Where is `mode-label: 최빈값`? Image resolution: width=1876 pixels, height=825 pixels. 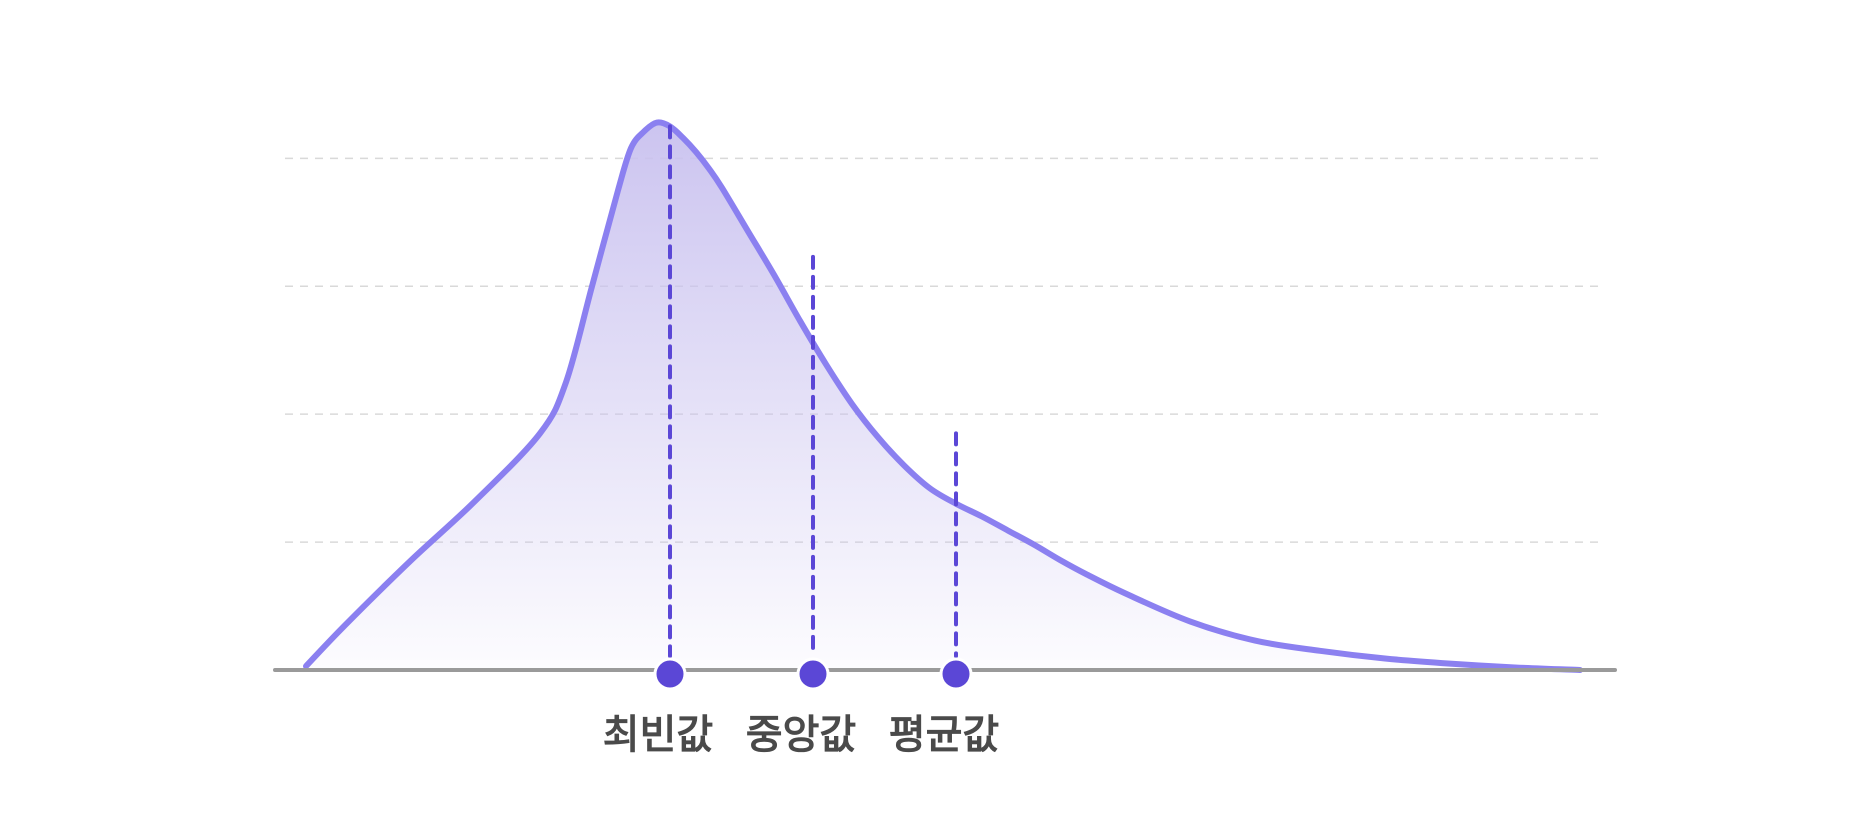 mode-label: 최빈값 is located at coordinates (658, 735).